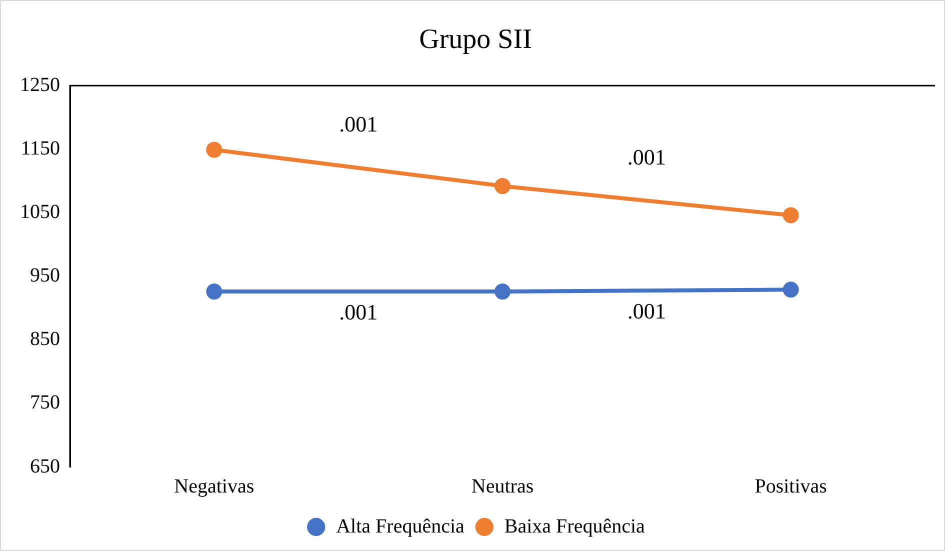 The width and height of the screenshot is (945, 551). What do you see at coordinates (400, 526) in the screenshot?
I see `legend-label: Alta Frequência` at bounding box center [400, 526].